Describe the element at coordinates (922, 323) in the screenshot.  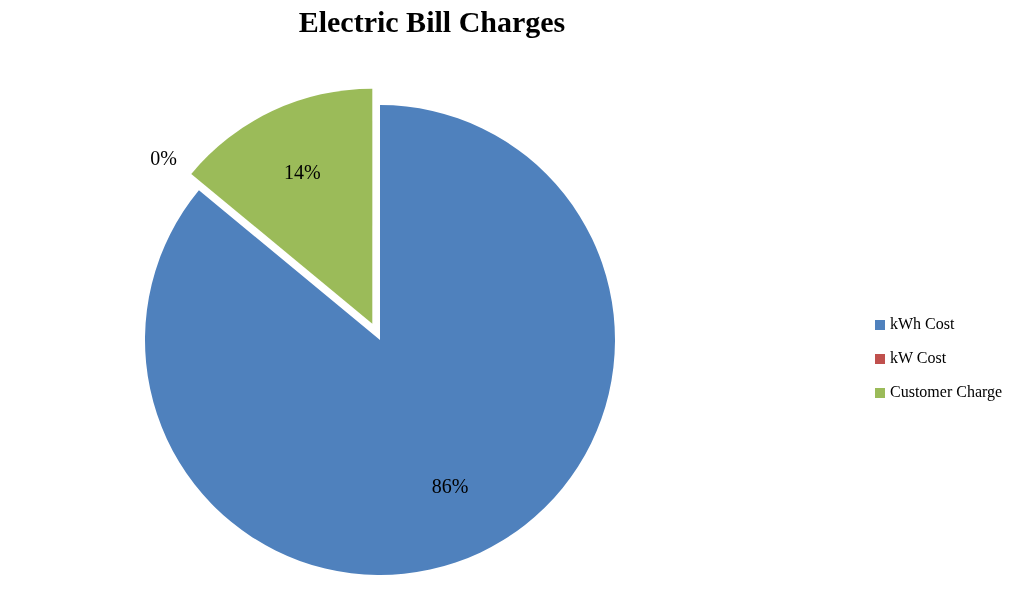
I see `legend-label: kWh Cost` at that location.